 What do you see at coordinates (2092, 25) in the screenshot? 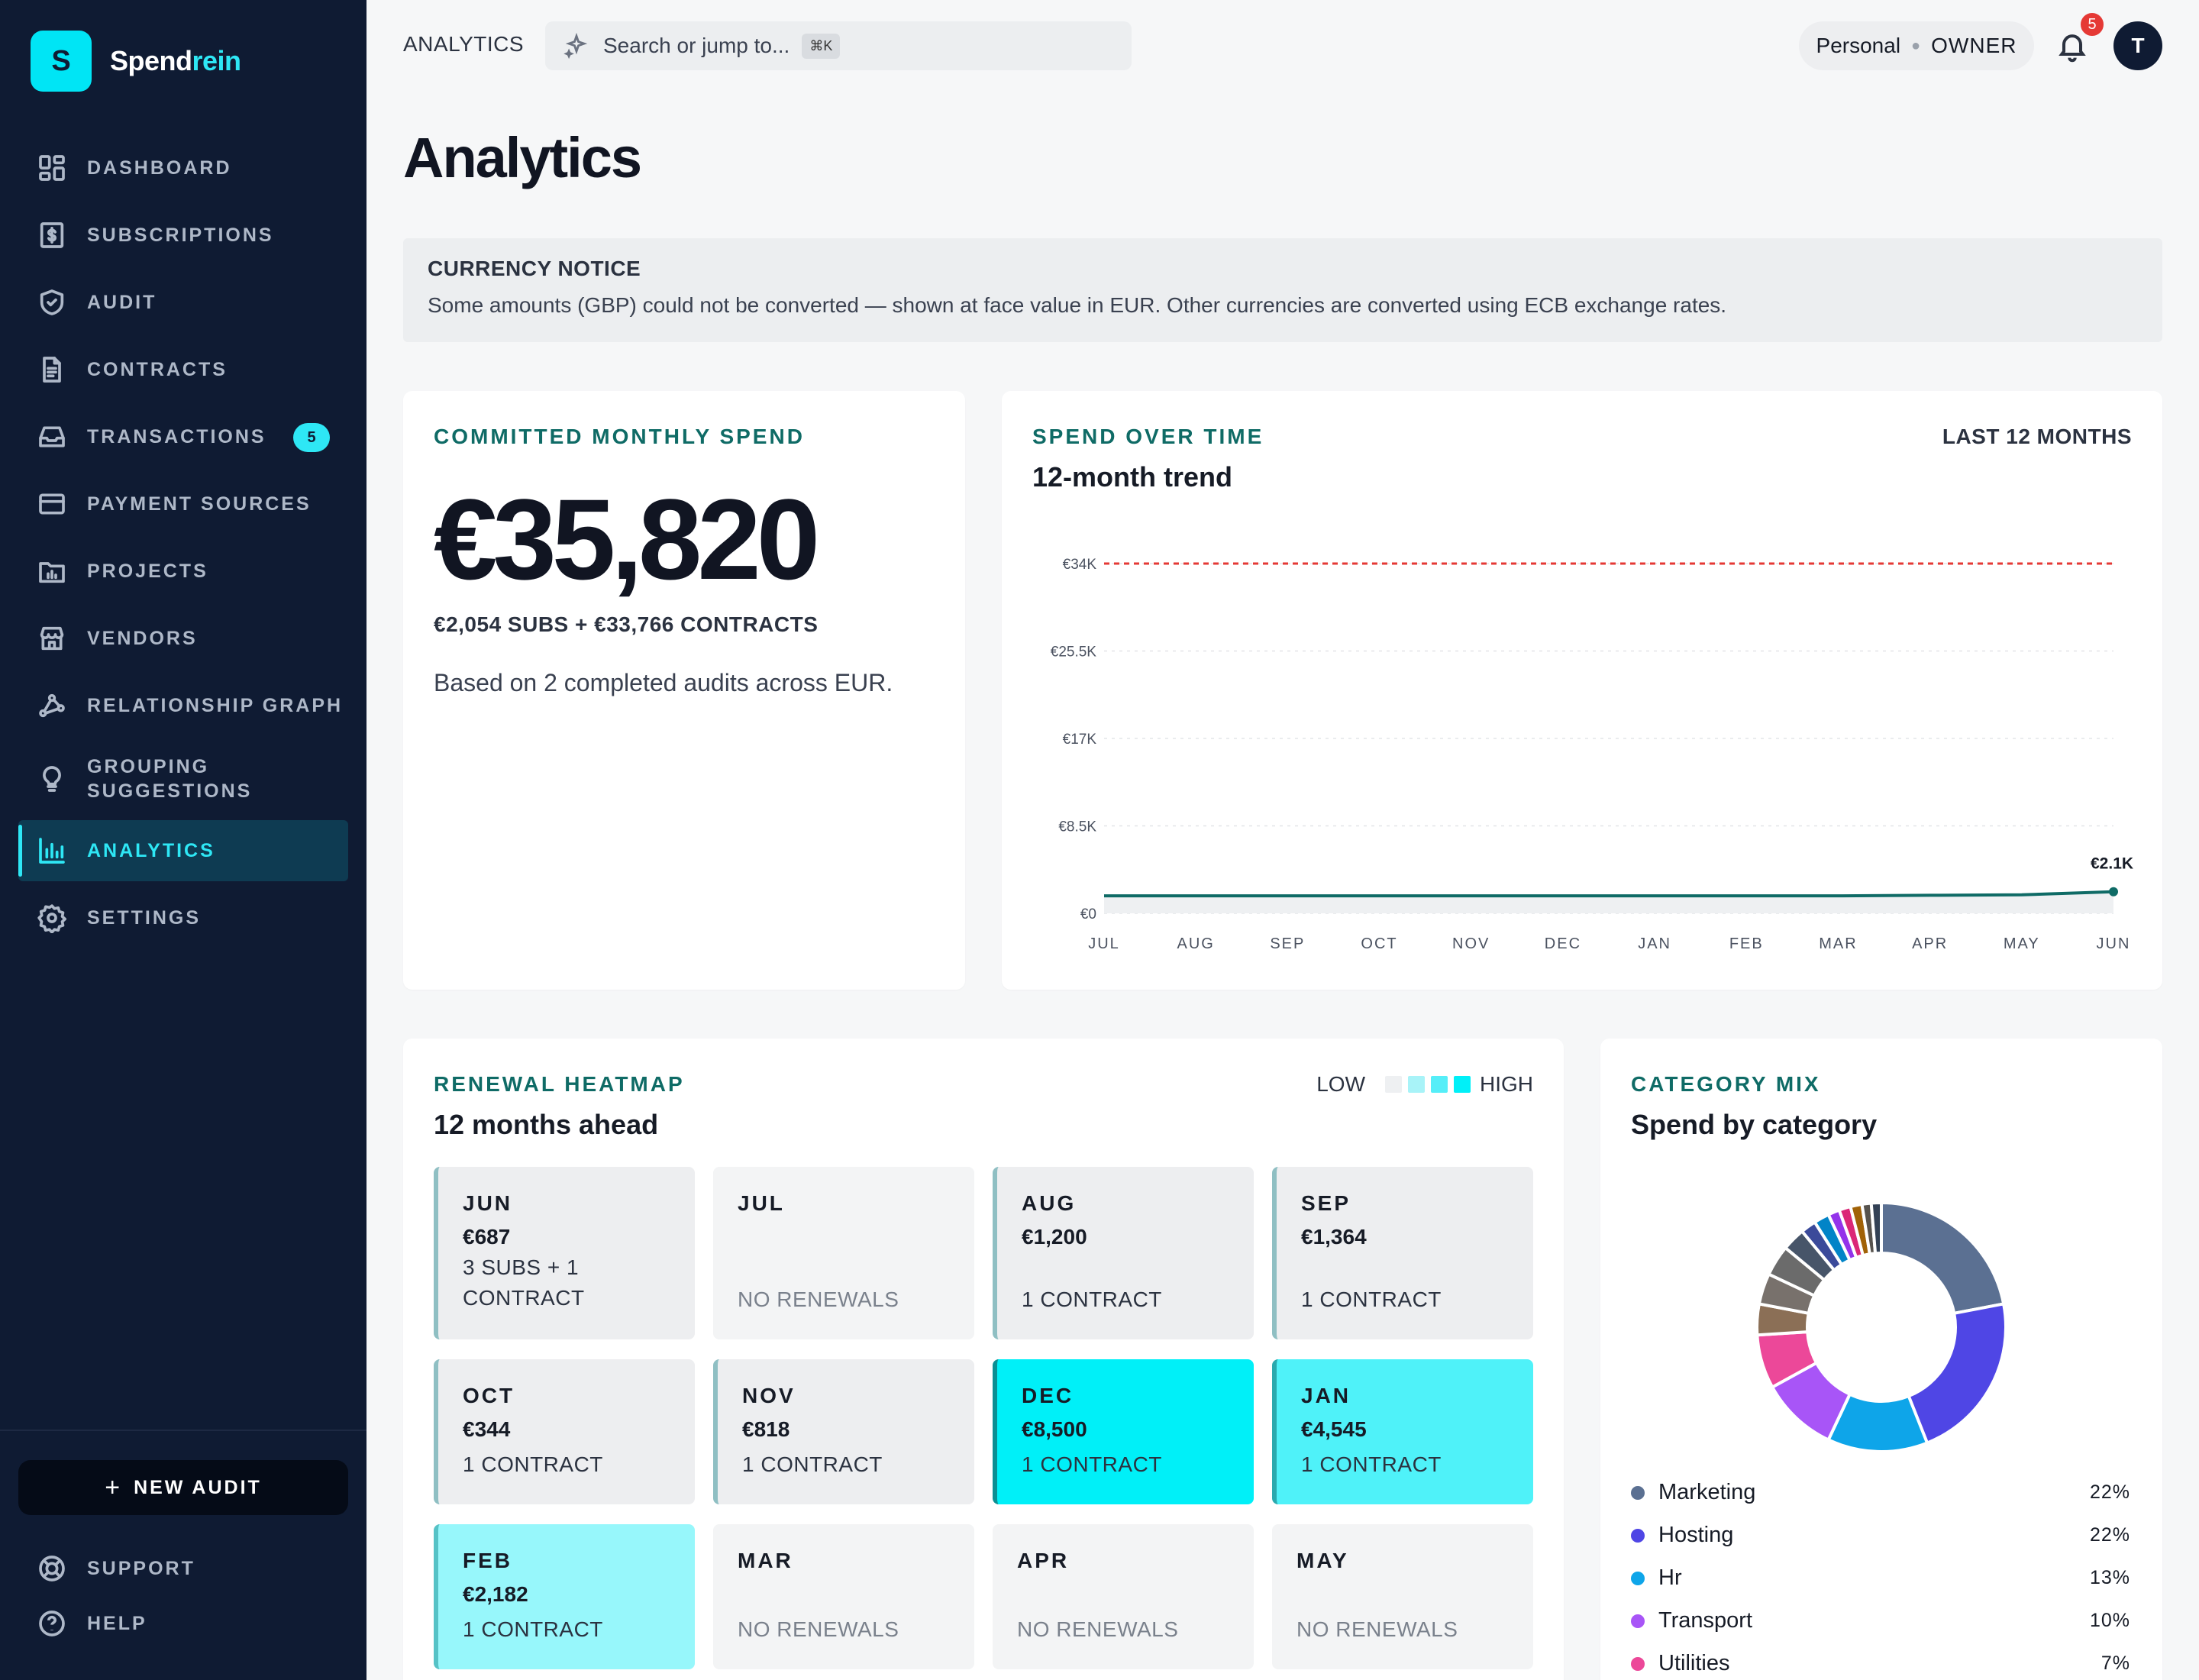
I see `notification-count-badge: 5` at bounding box center [2092, 25].